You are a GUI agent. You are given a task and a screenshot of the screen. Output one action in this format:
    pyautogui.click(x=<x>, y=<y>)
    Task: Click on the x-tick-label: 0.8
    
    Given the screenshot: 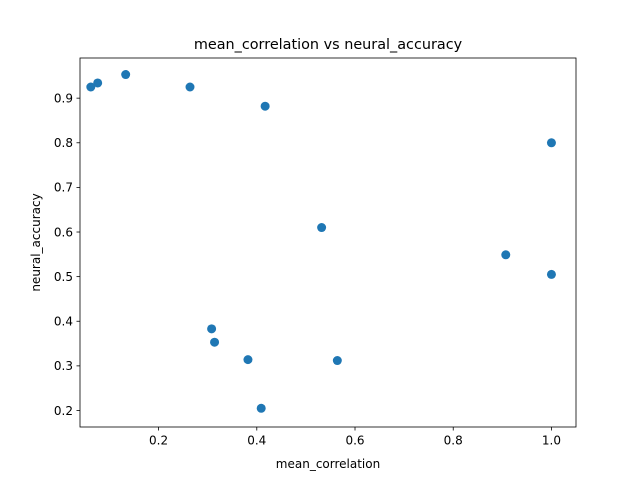 What is the action you would take?
    pyautogui.click(x=453, y=441)
    